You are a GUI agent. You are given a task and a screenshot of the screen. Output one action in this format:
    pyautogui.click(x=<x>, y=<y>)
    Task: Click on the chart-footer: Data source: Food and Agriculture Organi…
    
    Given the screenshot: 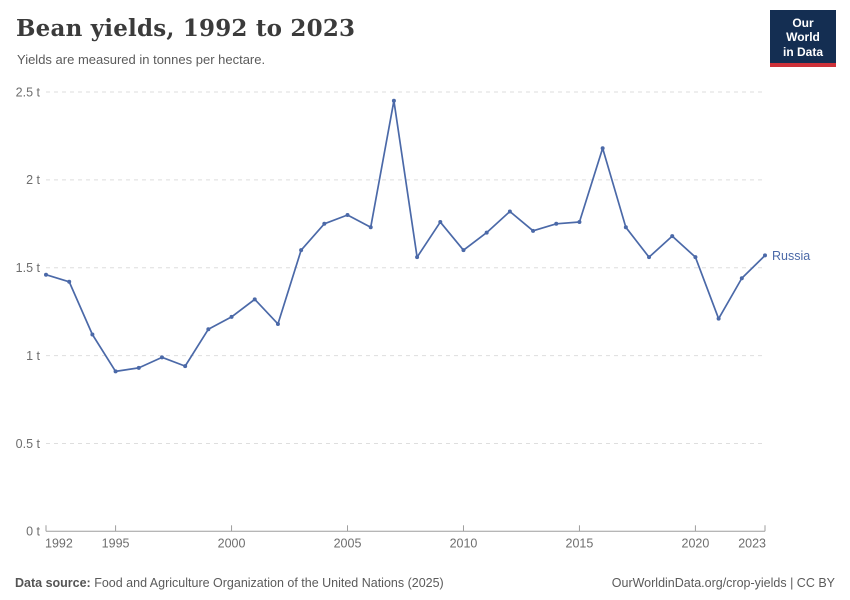 What is the action you would take?
    pyautogui.click(x=425, y=583)
    